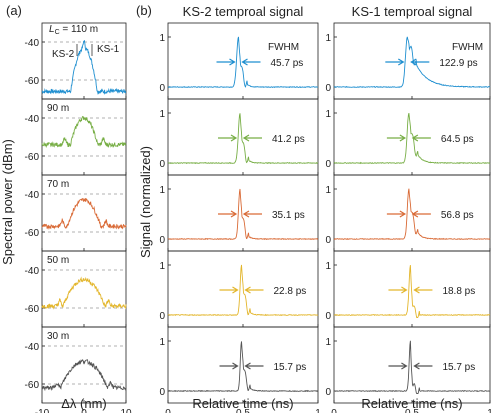  Describe the element at coordinates (58, 336) in the screenshot. I see `spectrum-length-label: 30 m` at that location.